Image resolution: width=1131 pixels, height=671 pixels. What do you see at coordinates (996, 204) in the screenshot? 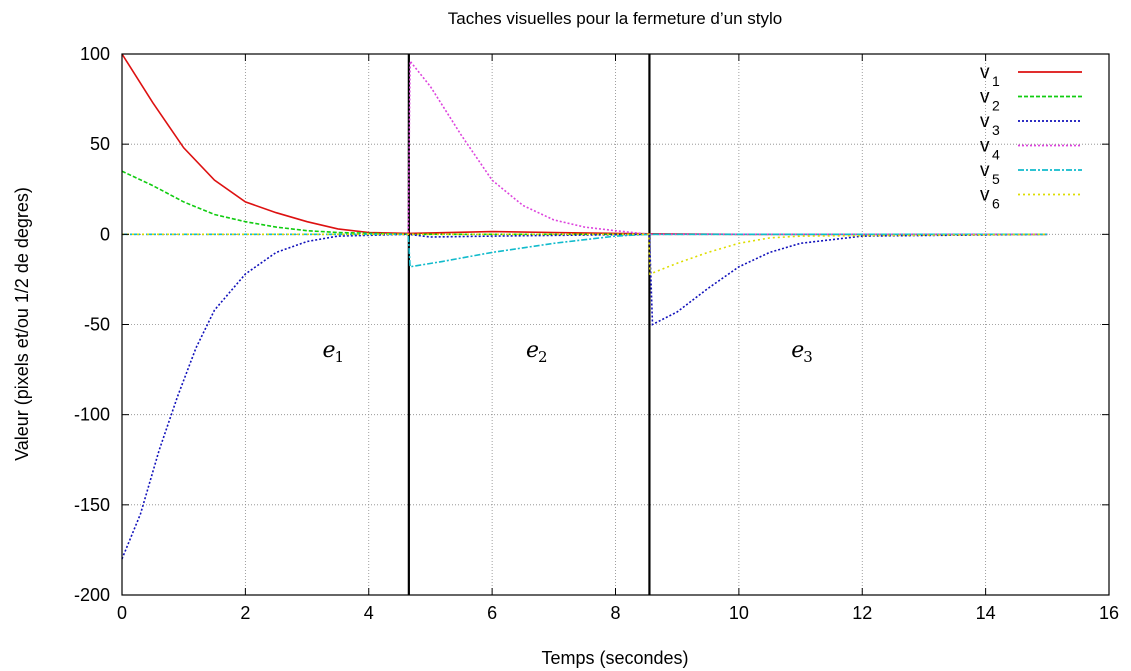
I see `legend-label-sub: 6` at bounding box center [996, 204].